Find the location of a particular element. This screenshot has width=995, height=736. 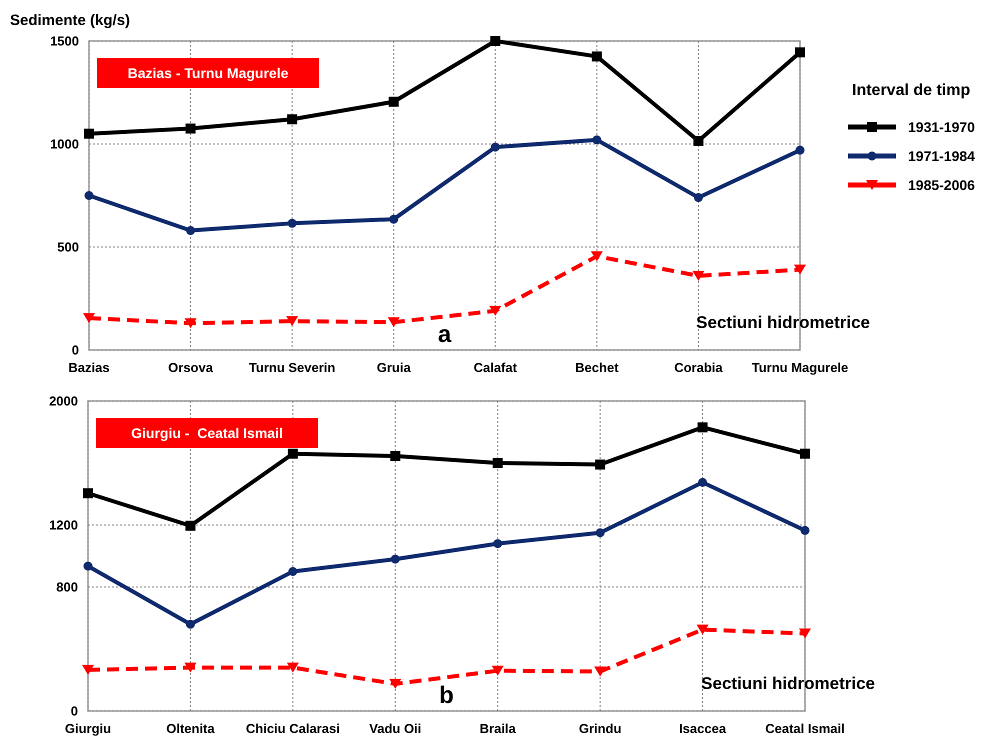

x-tick-label: Bechet is located at coordinates (597, 367).